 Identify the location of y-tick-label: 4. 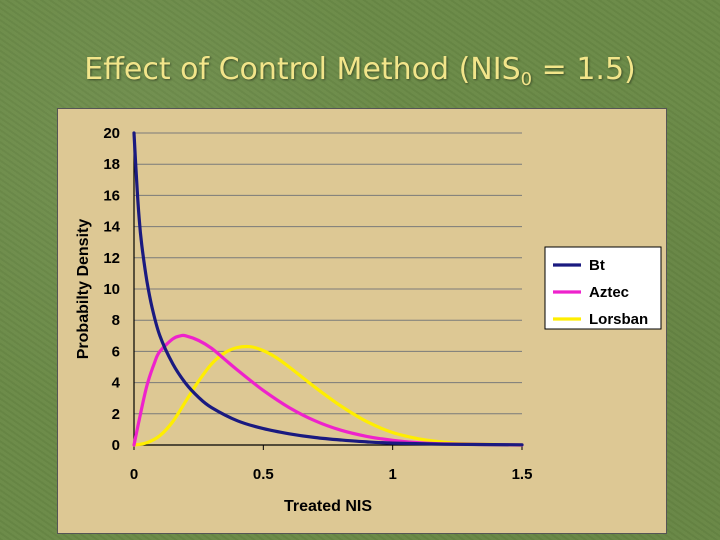
(116, 383).